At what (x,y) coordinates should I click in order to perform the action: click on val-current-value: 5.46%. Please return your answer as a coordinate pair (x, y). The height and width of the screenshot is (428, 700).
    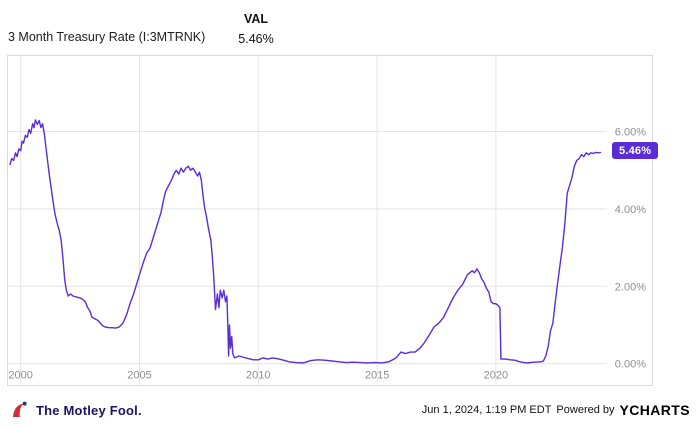
    Looking at the image, I should click on (256, 39).